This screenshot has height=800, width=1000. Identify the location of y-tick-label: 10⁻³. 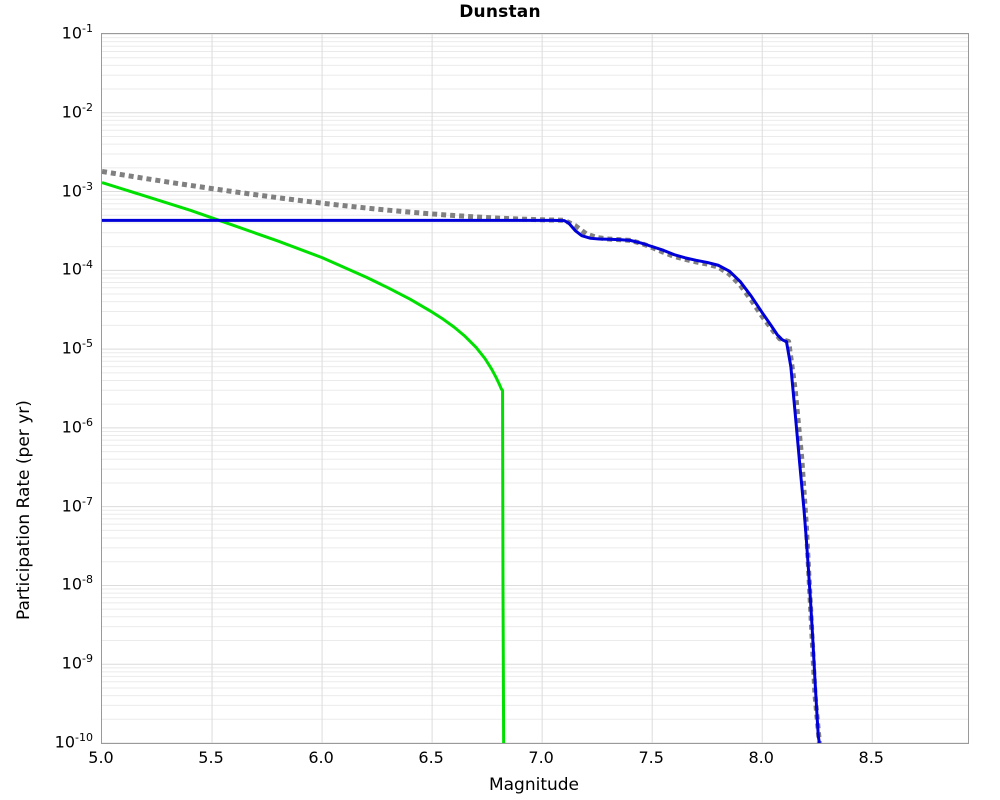
(77, 190).